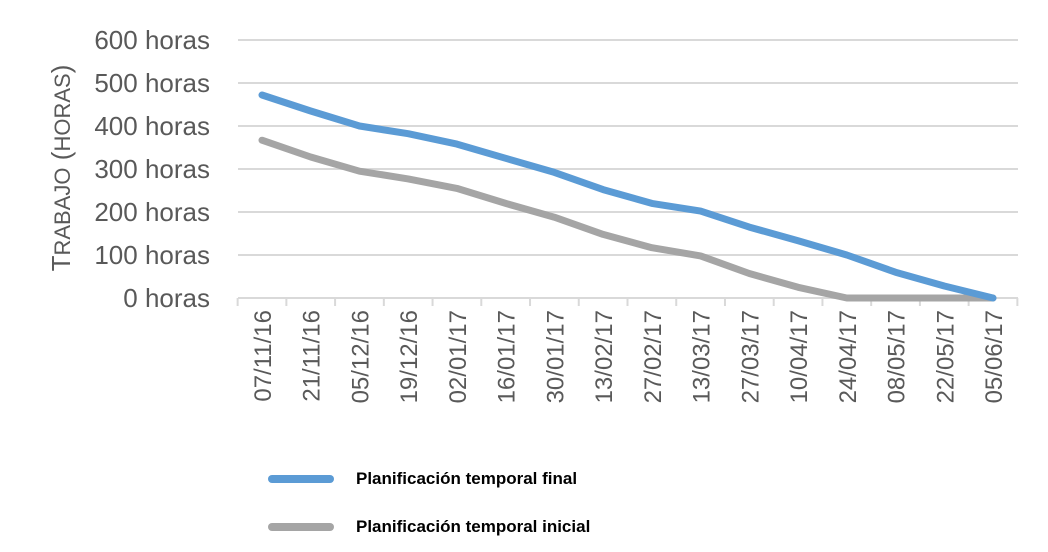 This screenshot has height=552, width=1048. I want to click on x-tick-label: 19/12/16, so click(409, 356).